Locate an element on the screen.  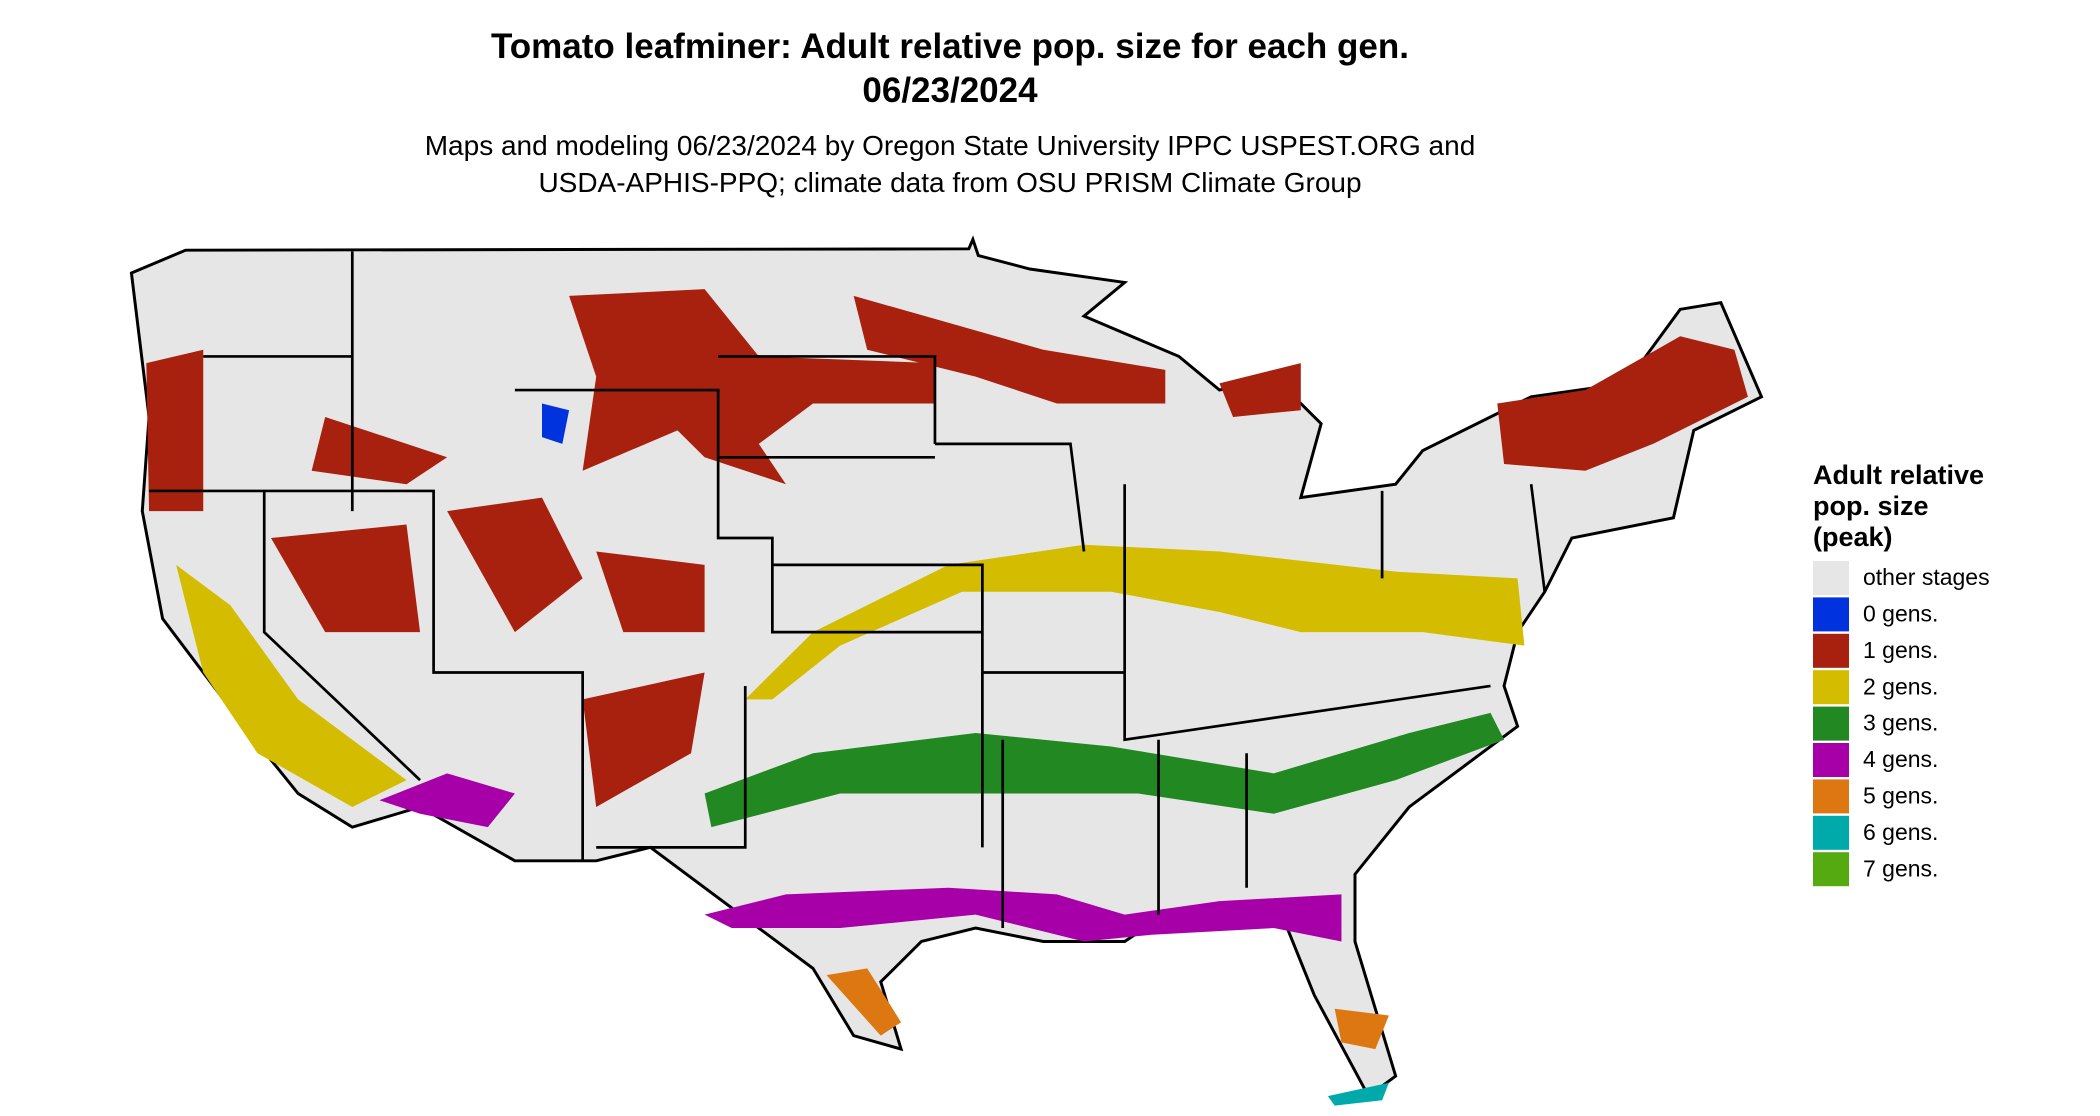
legend-label: 4 gens. is located at coordinates (1900, 759).